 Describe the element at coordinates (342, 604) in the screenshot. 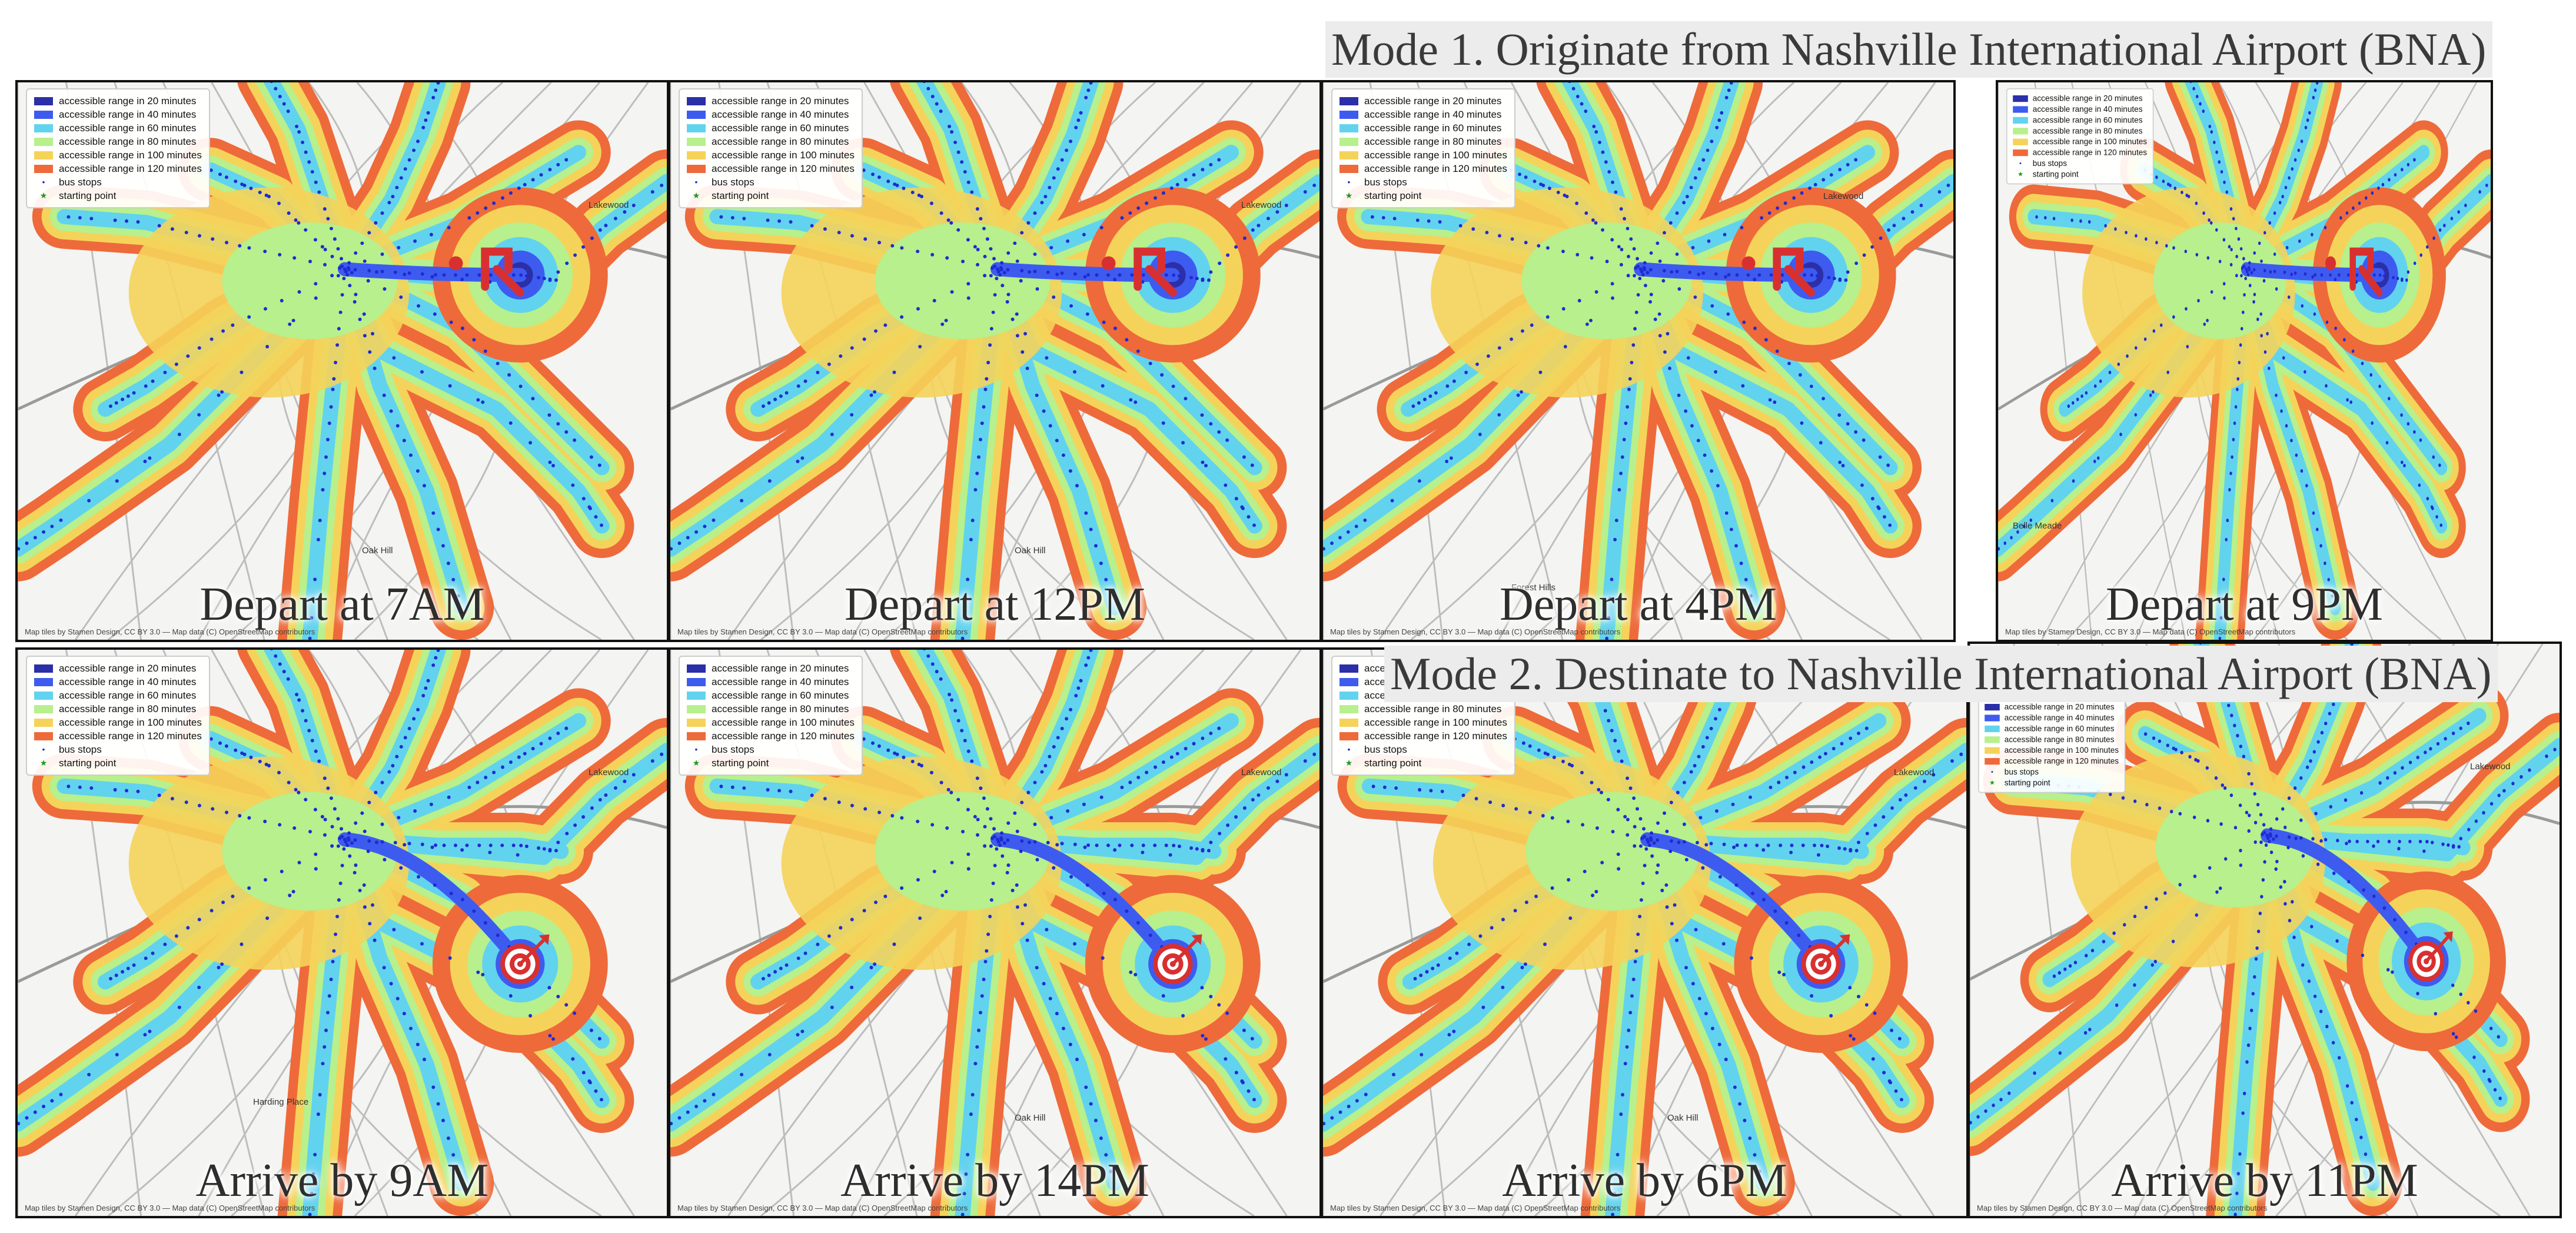

I see `panel-caption: Depart at 7AM` at that location.